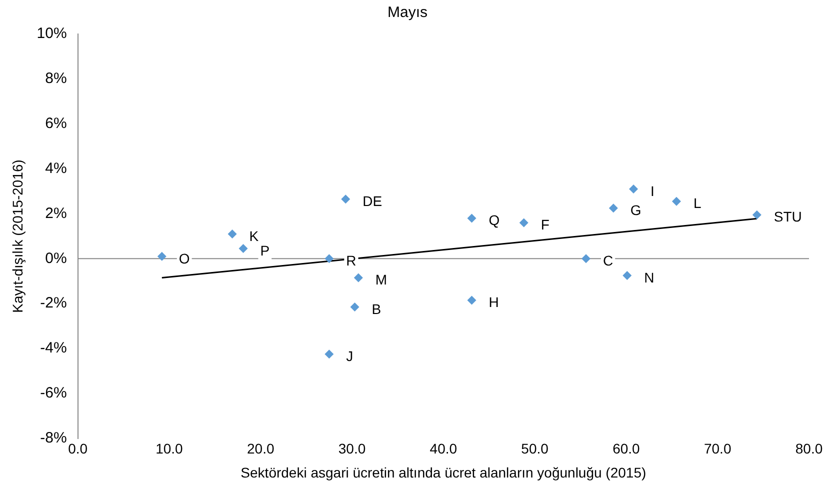 Image resolution: width=831 pixels, height=490 pixels. I want to click on annotation: R, so click(351, 260).